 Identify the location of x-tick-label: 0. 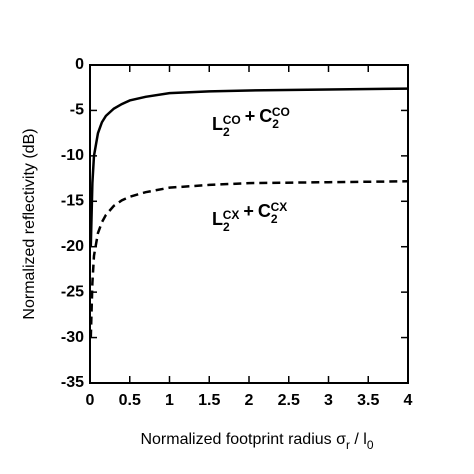
(90, 400).